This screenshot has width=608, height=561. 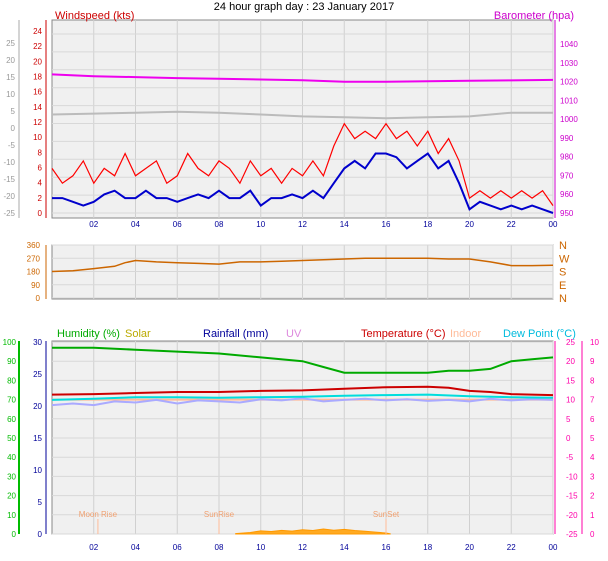 I want to click on humidity-tick: 40, so click(x=11, y=457).